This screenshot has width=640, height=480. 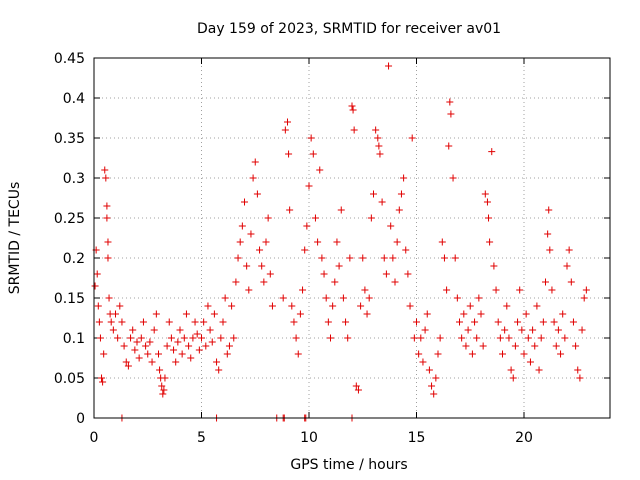 I want to click on x-tick-label: 0, so click(x=94, y=438).